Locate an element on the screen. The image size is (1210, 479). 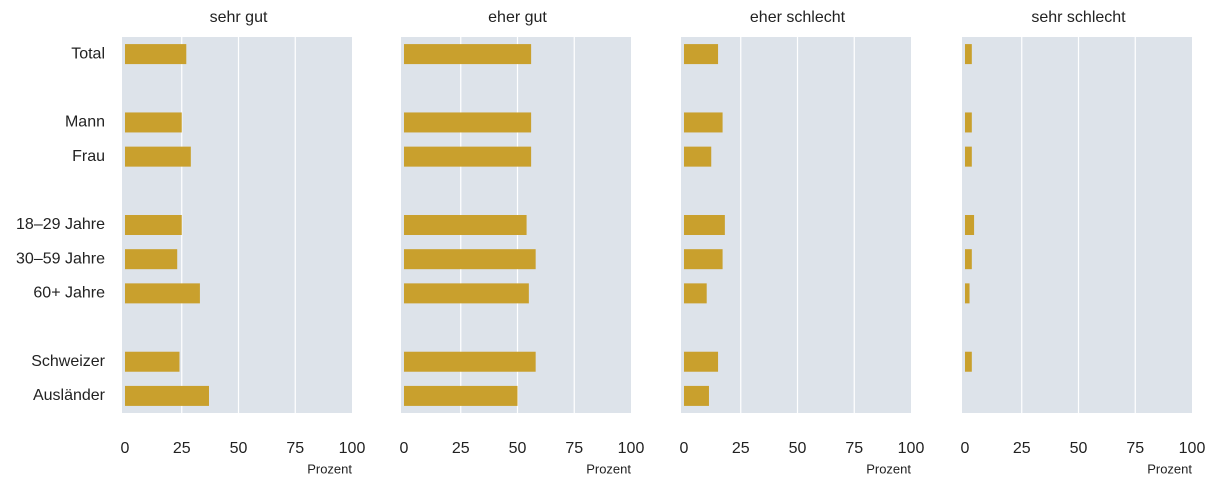
panel-title: sehr schlecht is located at coordinates (1078, 17).